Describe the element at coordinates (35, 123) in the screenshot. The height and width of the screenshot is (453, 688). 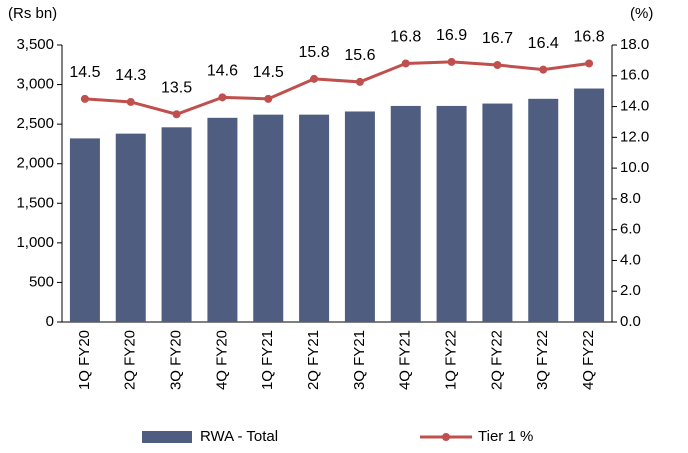
I see `y-tick-label: 2,500` at that location.